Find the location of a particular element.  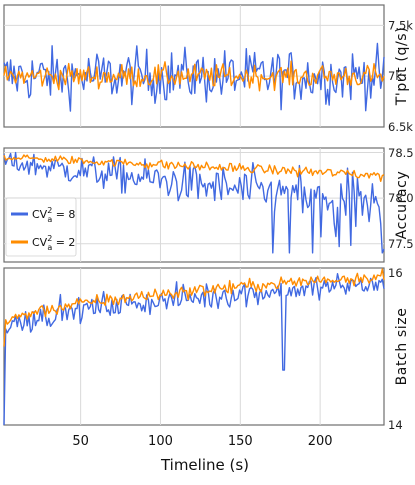

x-tick-label: 150 is located at coordinates (240, 441).